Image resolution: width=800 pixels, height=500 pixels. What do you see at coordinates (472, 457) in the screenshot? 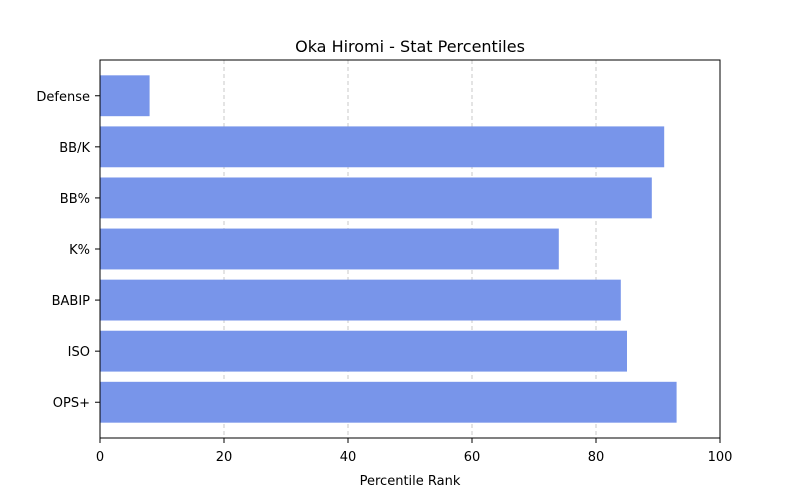
I see `x-tick-label: 60` at bounding box center [472, 457].